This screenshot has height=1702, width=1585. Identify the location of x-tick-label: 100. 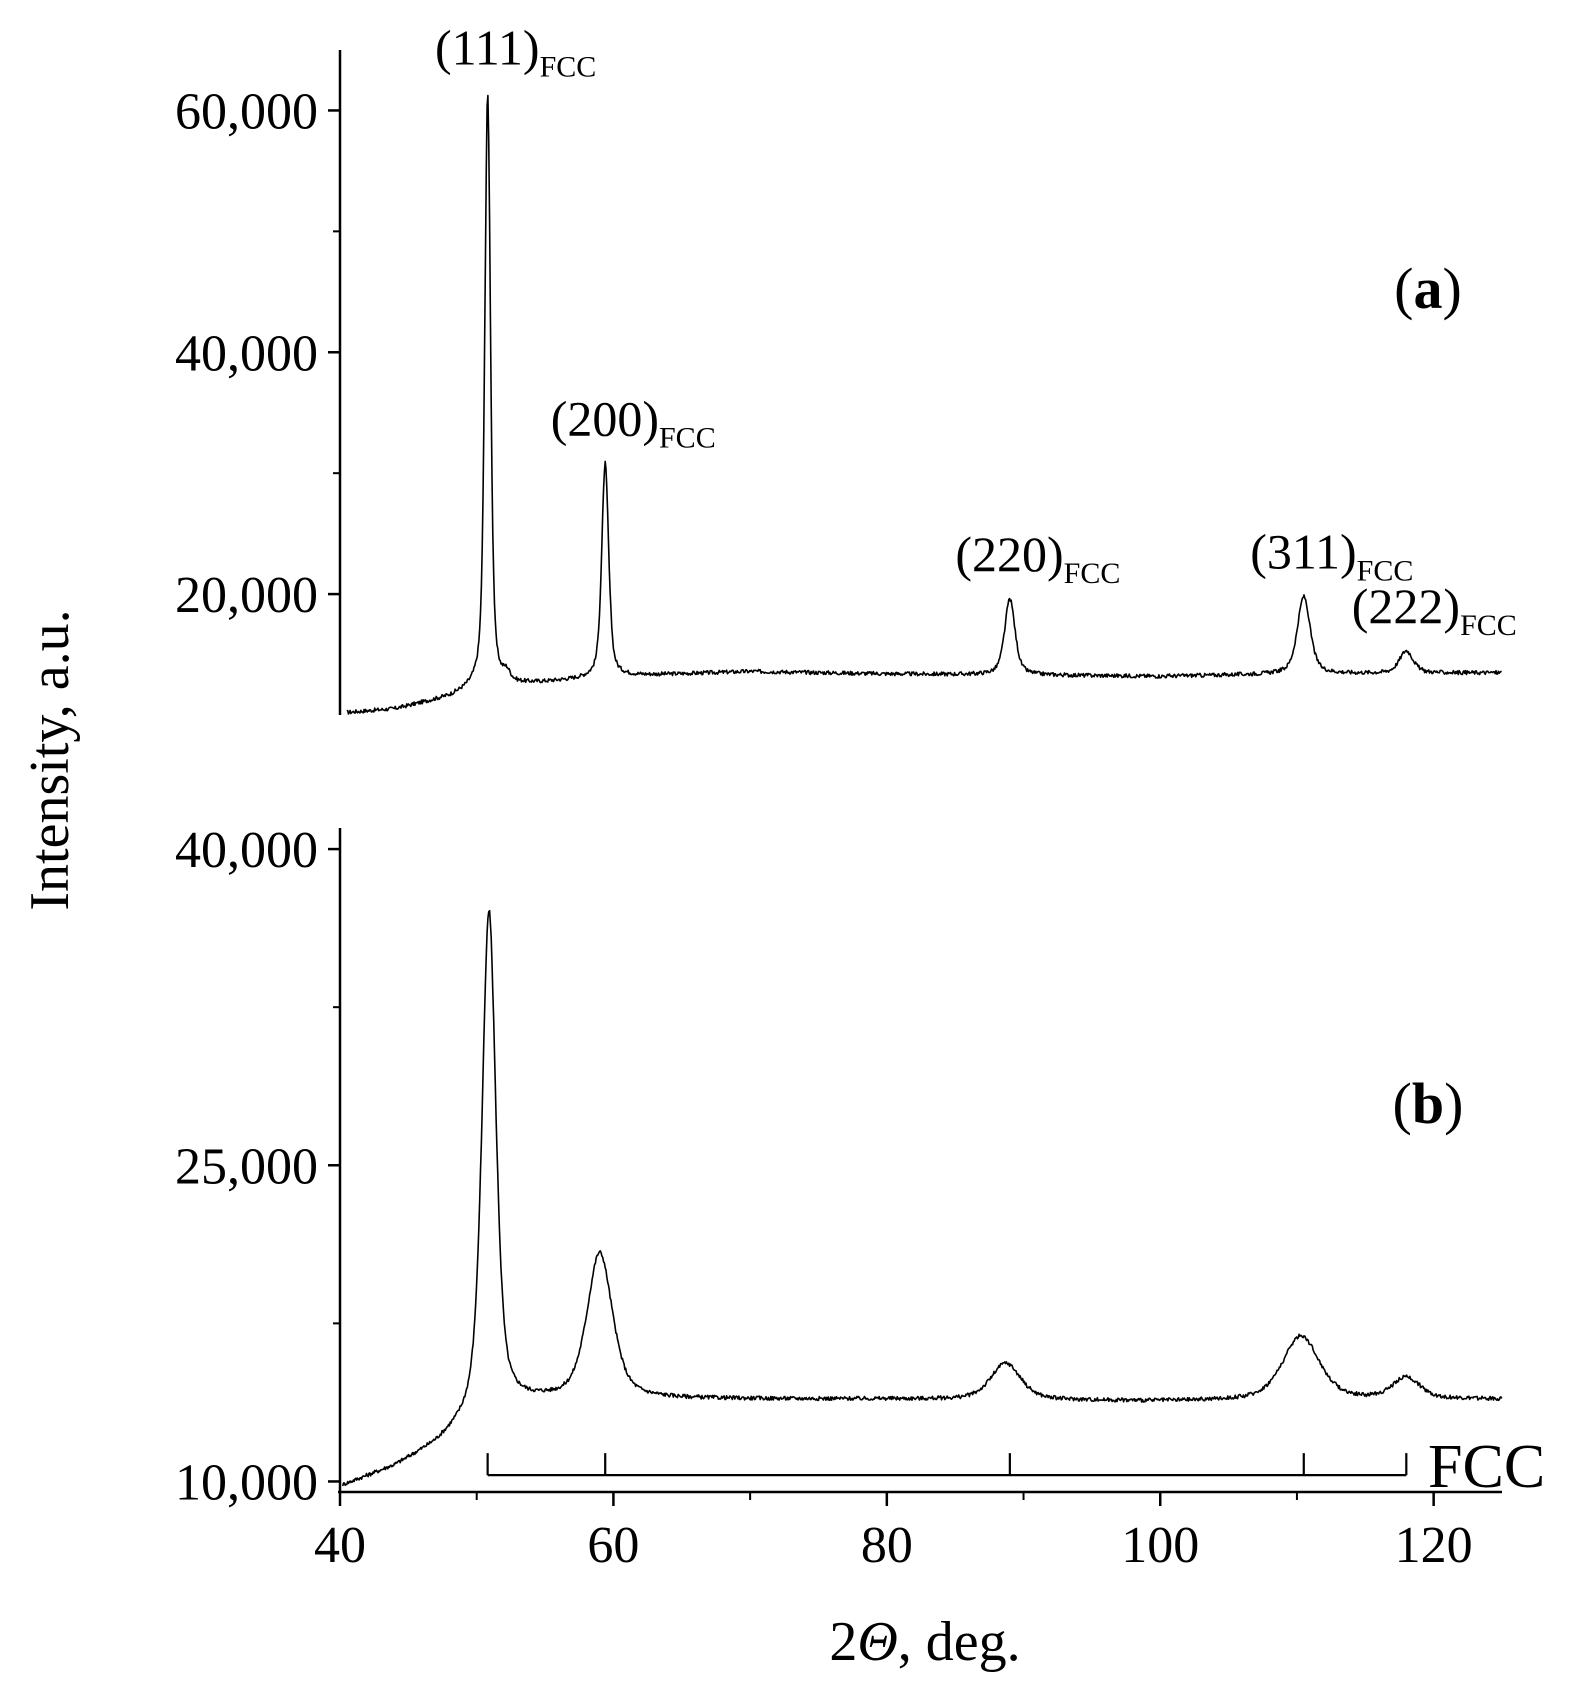
(1160, 1545).